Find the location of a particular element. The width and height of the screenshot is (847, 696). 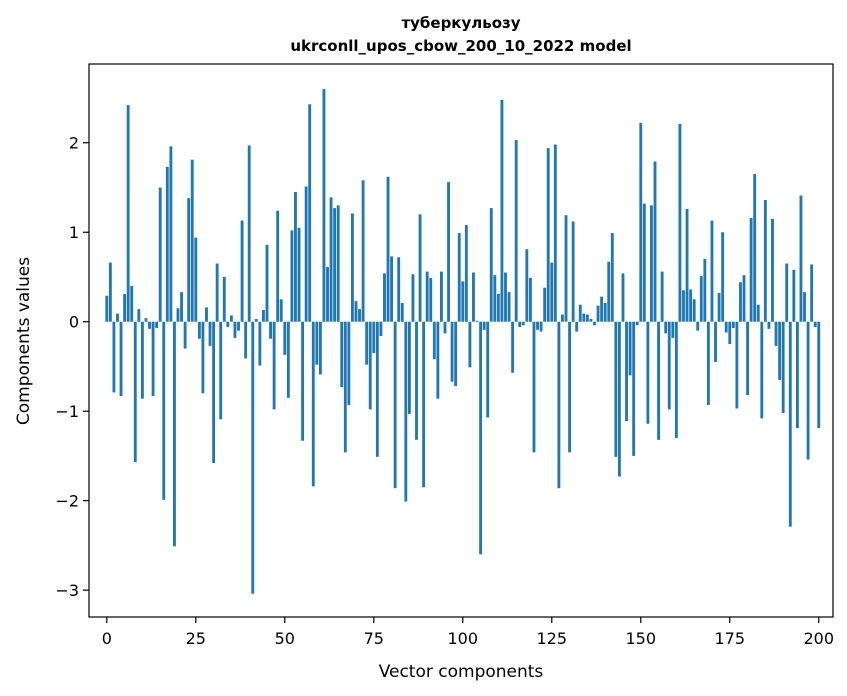

chart-title: туберкульозу is located at coordinates (460, 23).